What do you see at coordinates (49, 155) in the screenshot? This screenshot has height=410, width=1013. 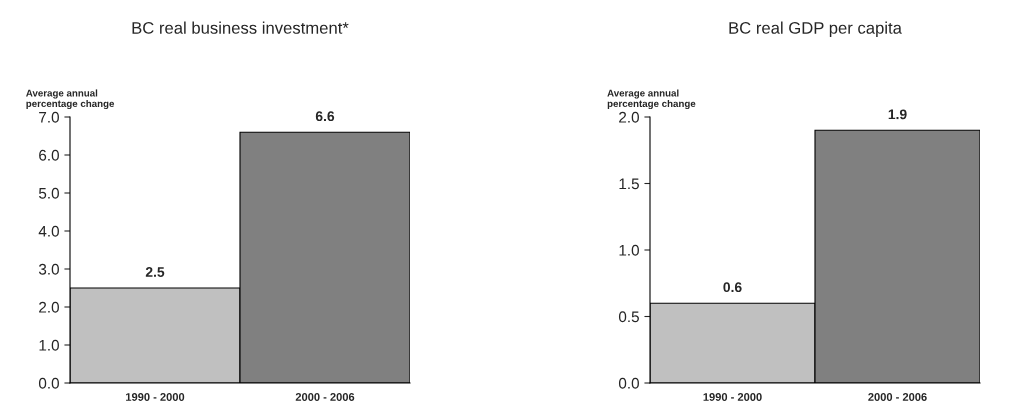 I see `y-tick-label: 6.0` at bounding box center [49, 155].